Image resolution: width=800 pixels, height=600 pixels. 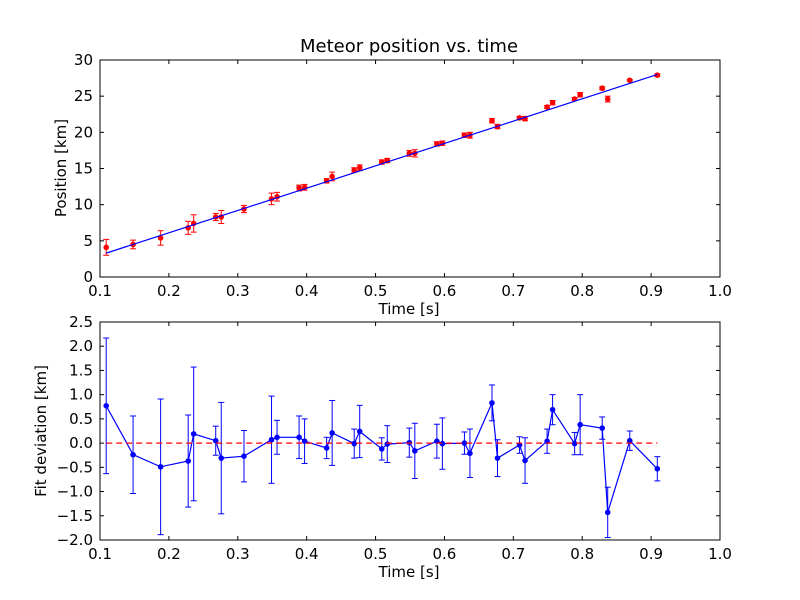 I want to click on y-tick-label: −1.0, so click(x=75, y=492).